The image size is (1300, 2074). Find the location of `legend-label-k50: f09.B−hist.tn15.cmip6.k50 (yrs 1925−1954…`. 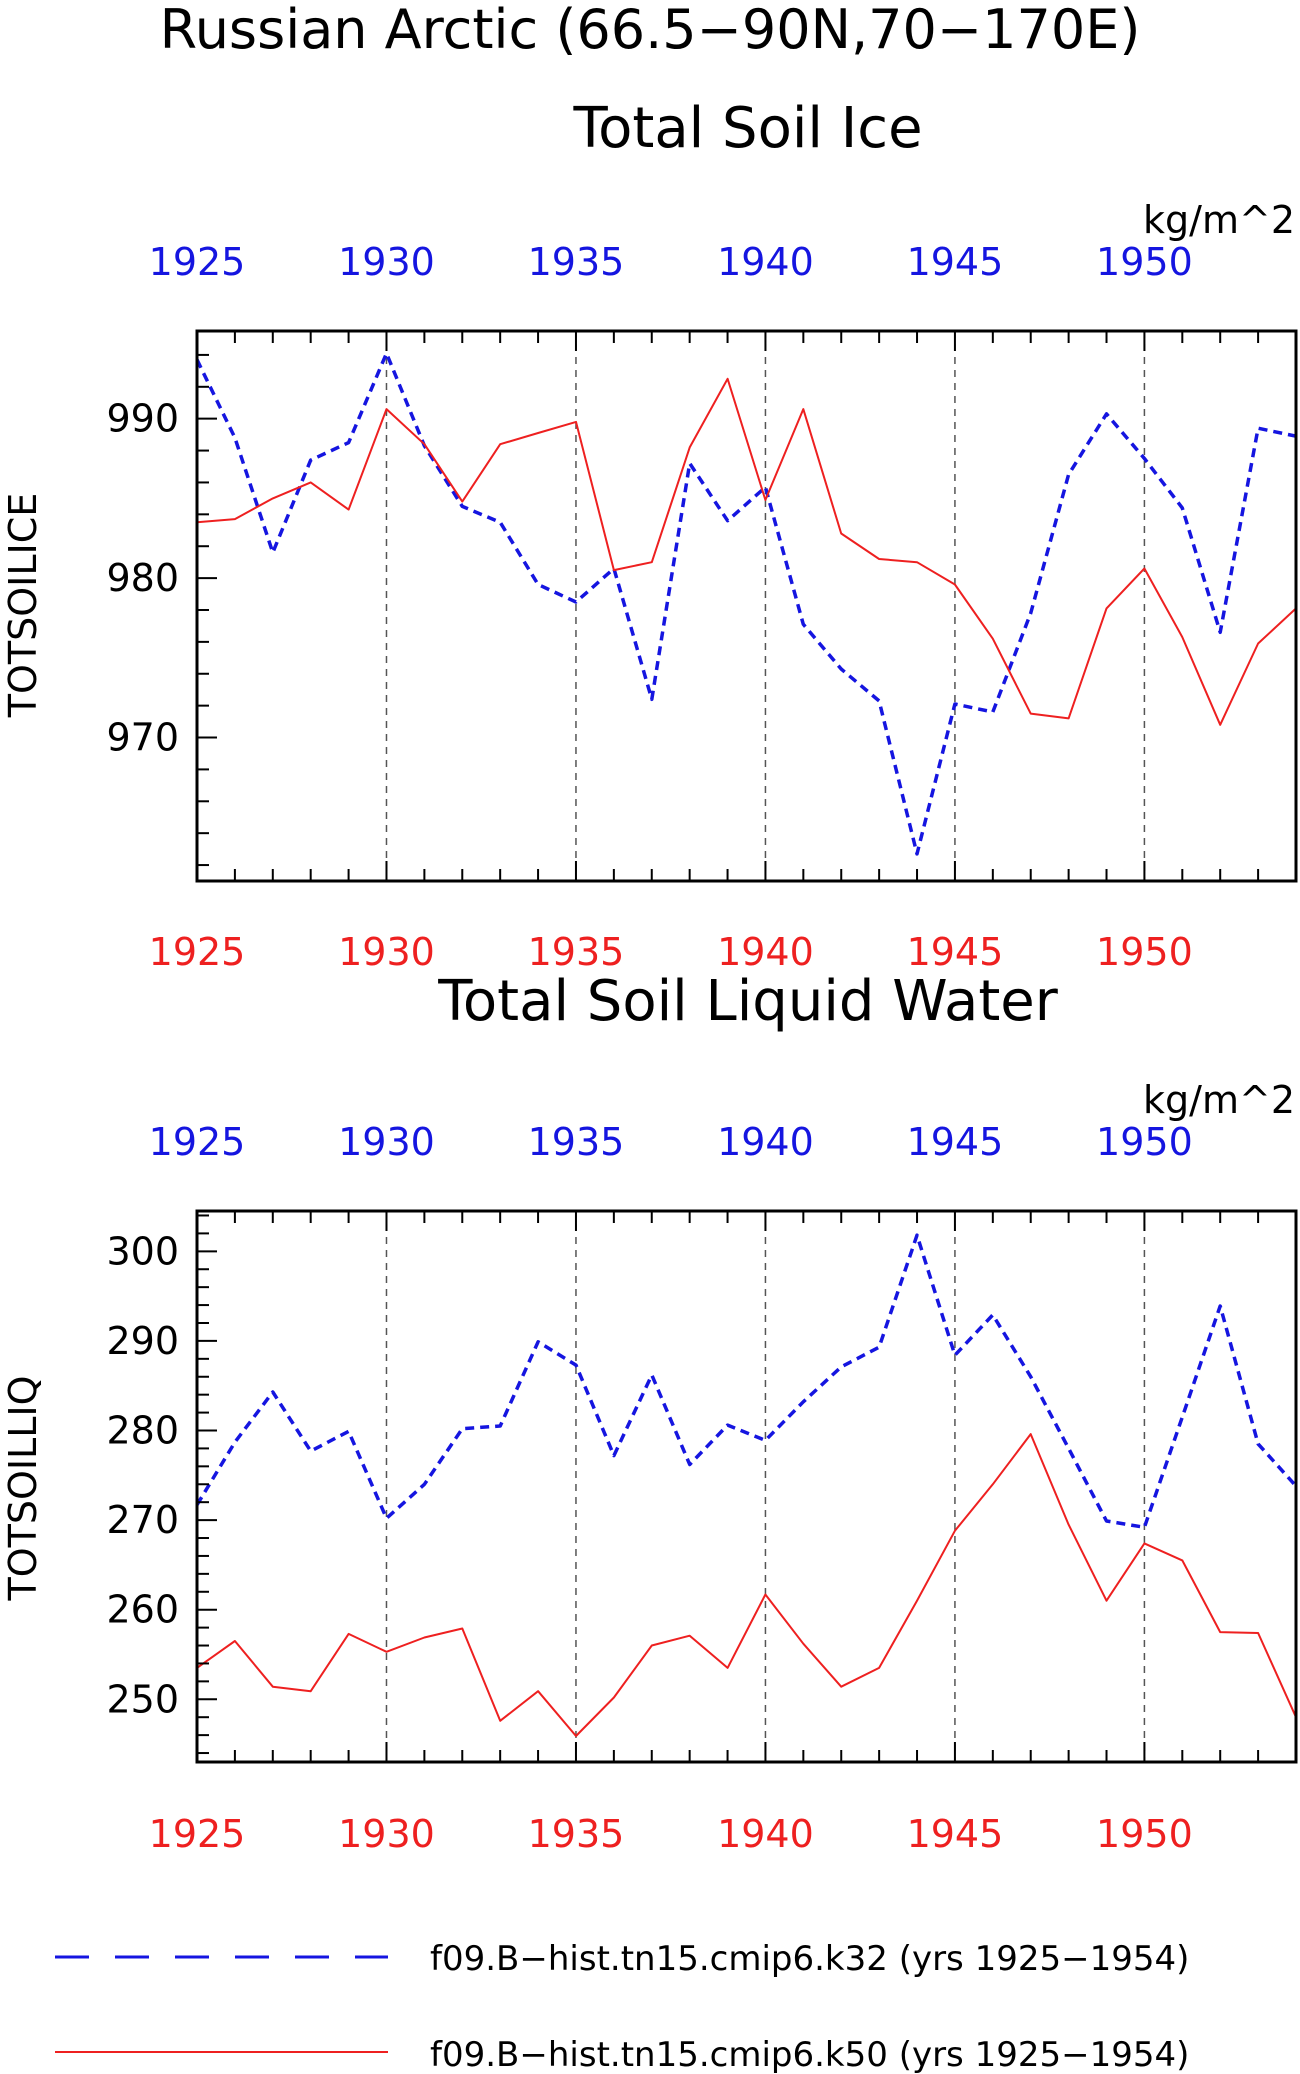

legend-label-k50: f09.B−hist.tn15.cmip6.k50 (yrs 1925−1954… is located at coordinates (809, 2054).